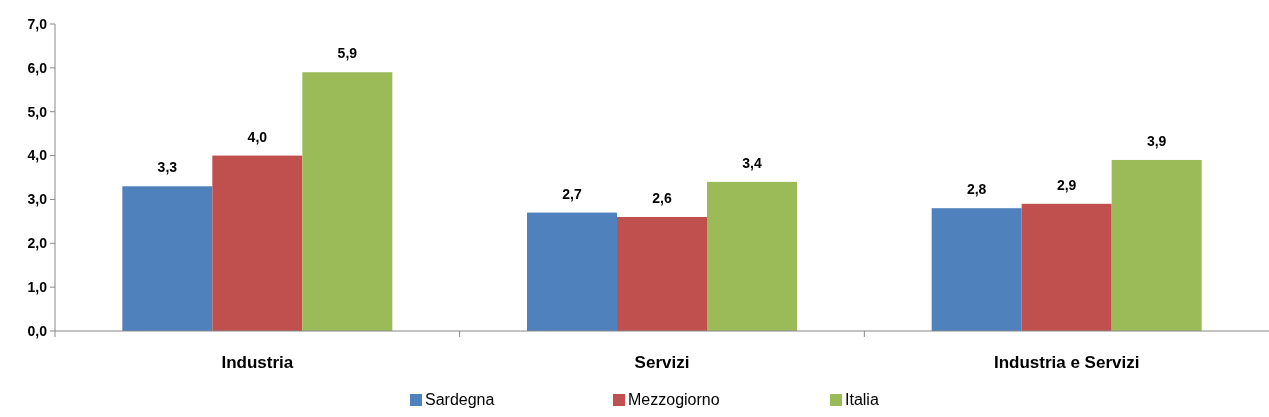 The width and height of the screenshot is (1269, 417). Describe the element at coordinates (257, 362) in the screenshot. I see `x-tick-label: Industria` at that location.